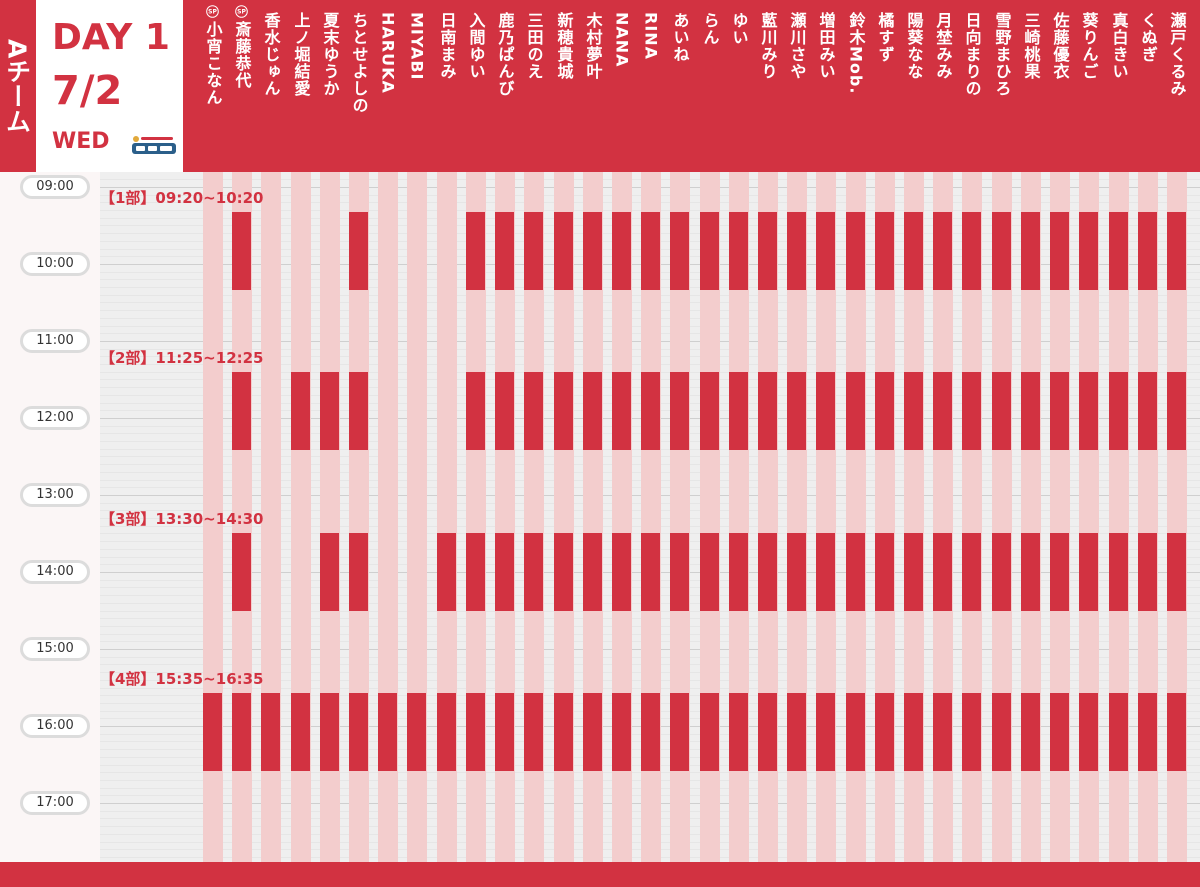 This screenshot has height=887, width=1200. I want to click on day-weekday: WED, so click(81, 141).